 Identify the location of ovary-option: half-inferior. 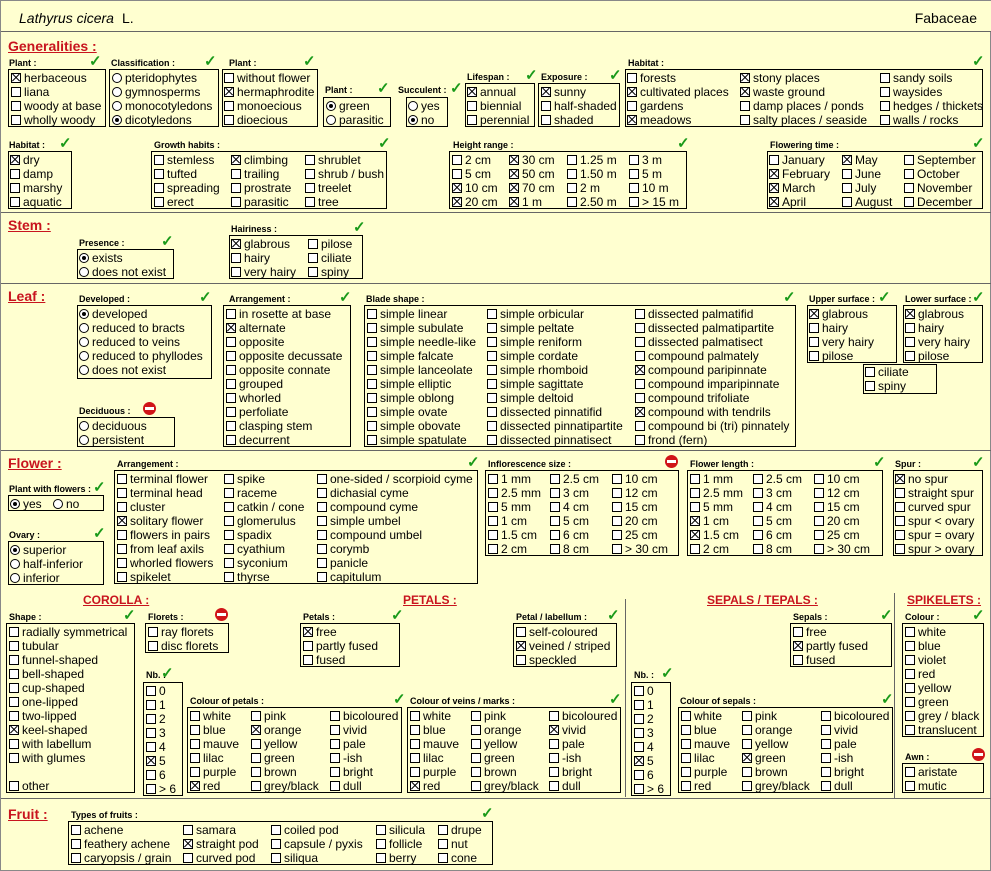
(46, 564).